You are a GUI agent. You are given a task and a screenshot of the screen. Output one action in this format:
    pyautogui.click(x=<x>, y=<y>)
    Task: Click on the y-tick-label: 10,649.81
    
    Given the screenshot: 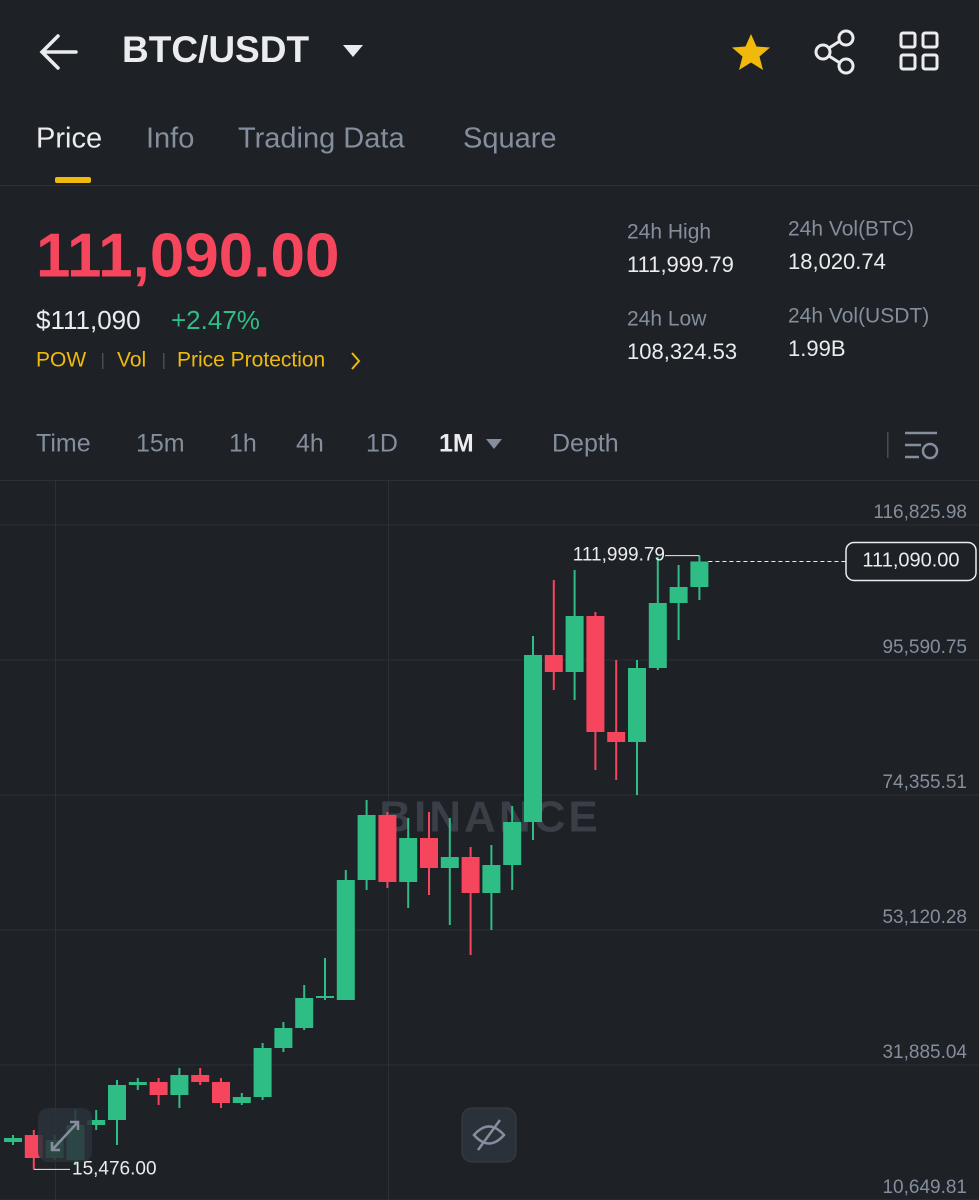 What is the action you would take?
    pyautogui.click(x=924, y=1187)
    